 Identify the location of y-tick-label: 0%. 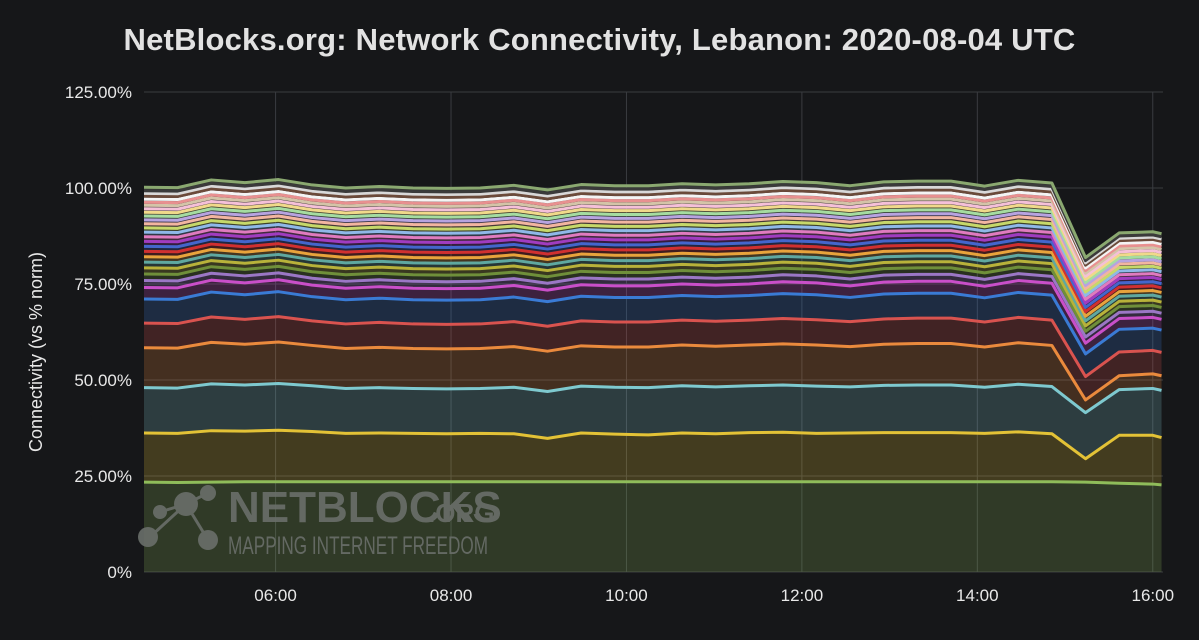
(119, 572).